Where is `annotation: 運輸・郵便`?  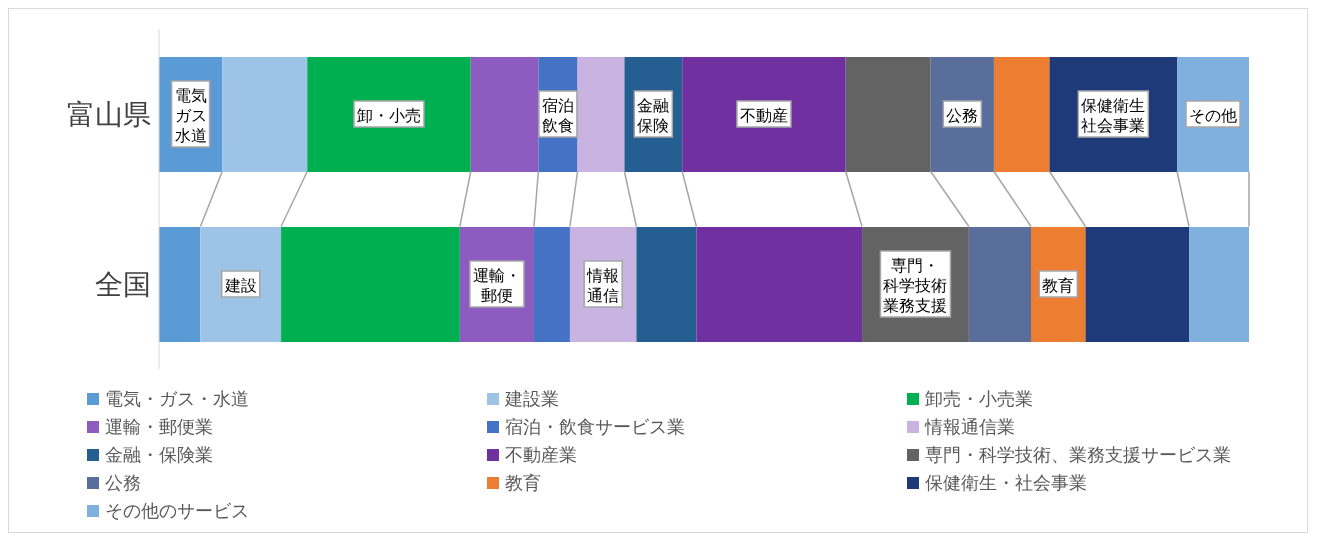
annotation: 運輸・郵便 is located at coordinates (496, 285).